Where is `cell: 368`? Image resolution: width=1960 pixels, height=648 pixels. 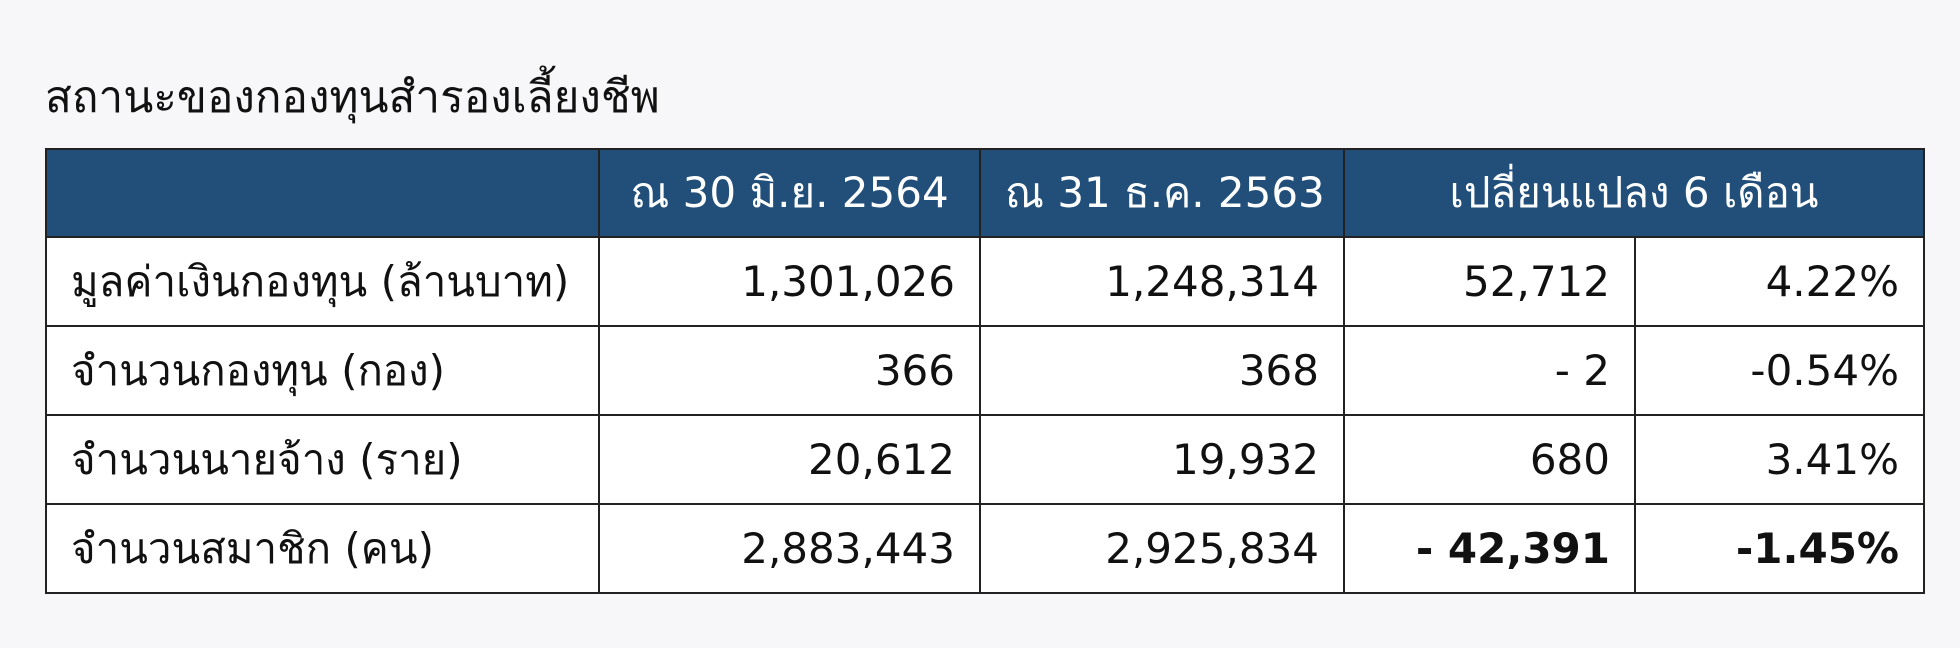 cell: 368 is located at coordinates (1162, 370).